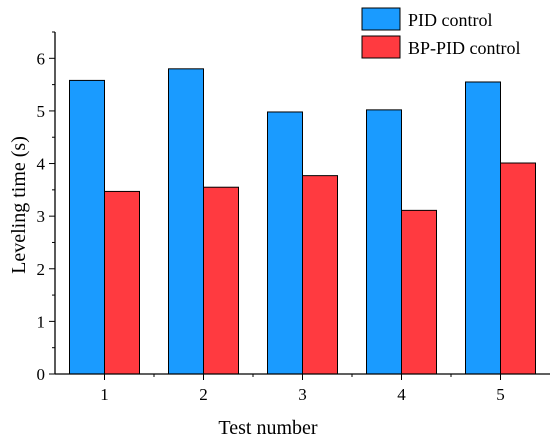 The height and width of the screenshot is (441, 550). I want to click on x-tick-label-4: 4, so click(401, 394).